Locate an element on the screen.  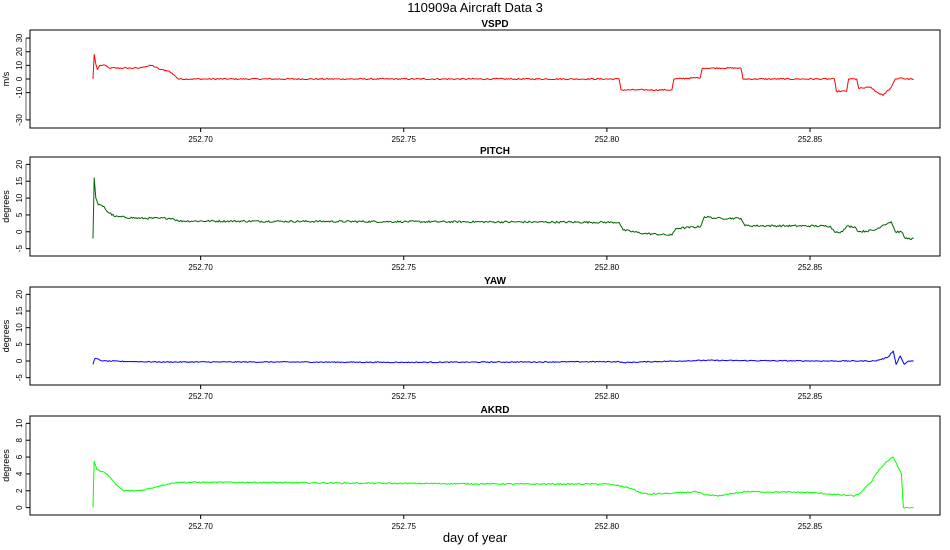
y-tick-label: 6 is located at coordinates (19, 456).